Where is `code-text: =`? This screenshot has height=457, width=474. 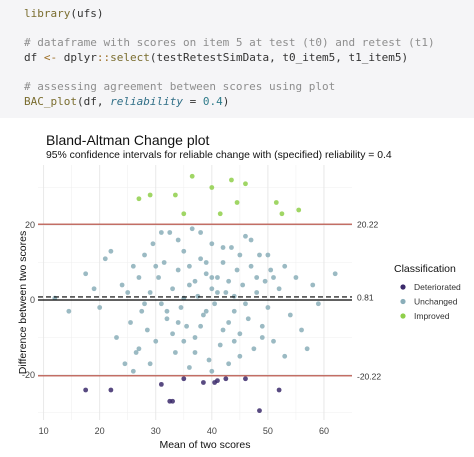 code-text: = is located at coordinates (192, 101).